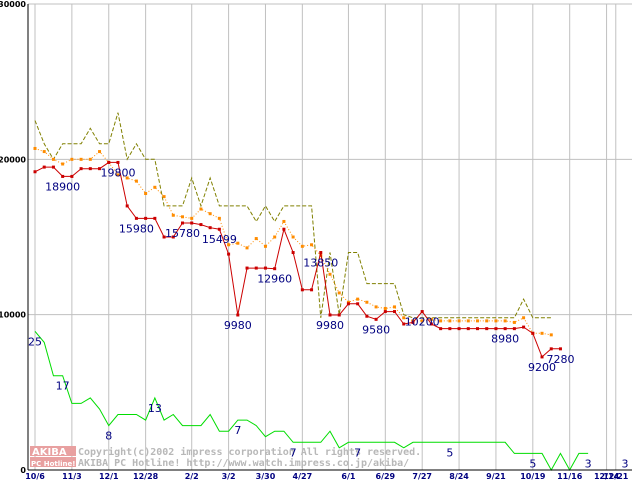 This screenshot has width=640, height=480. Describe the element at coordinates (560, 359) in the screenshot. I see `data-label: 7280` at that location.